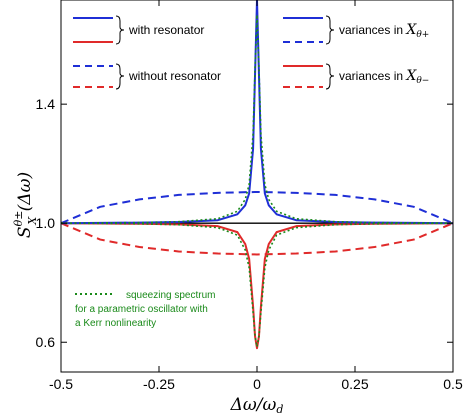 The height and width of the screenshot is (416, 463). I want to click on legend-brace-plus, so click(330, 30).